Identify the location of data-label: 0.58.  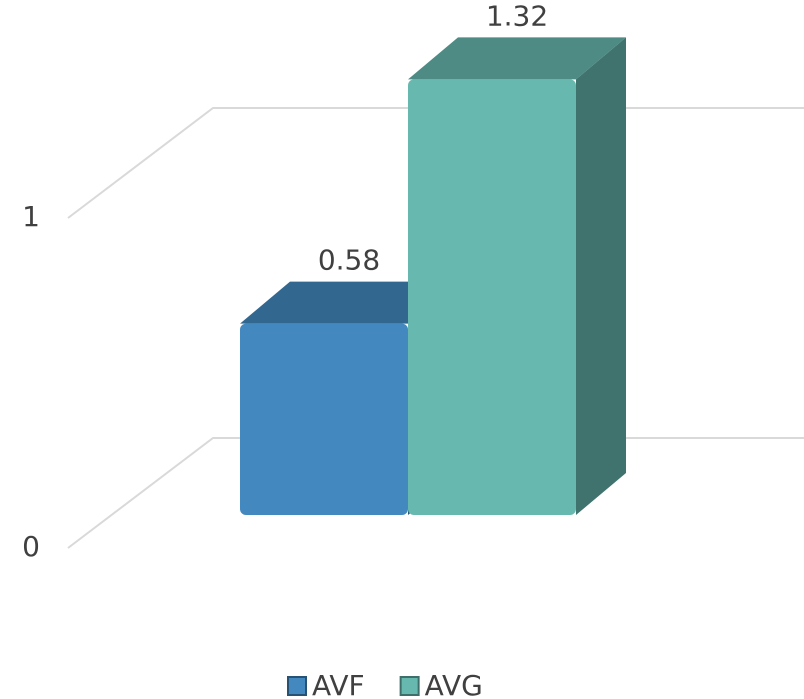
(349, 260).